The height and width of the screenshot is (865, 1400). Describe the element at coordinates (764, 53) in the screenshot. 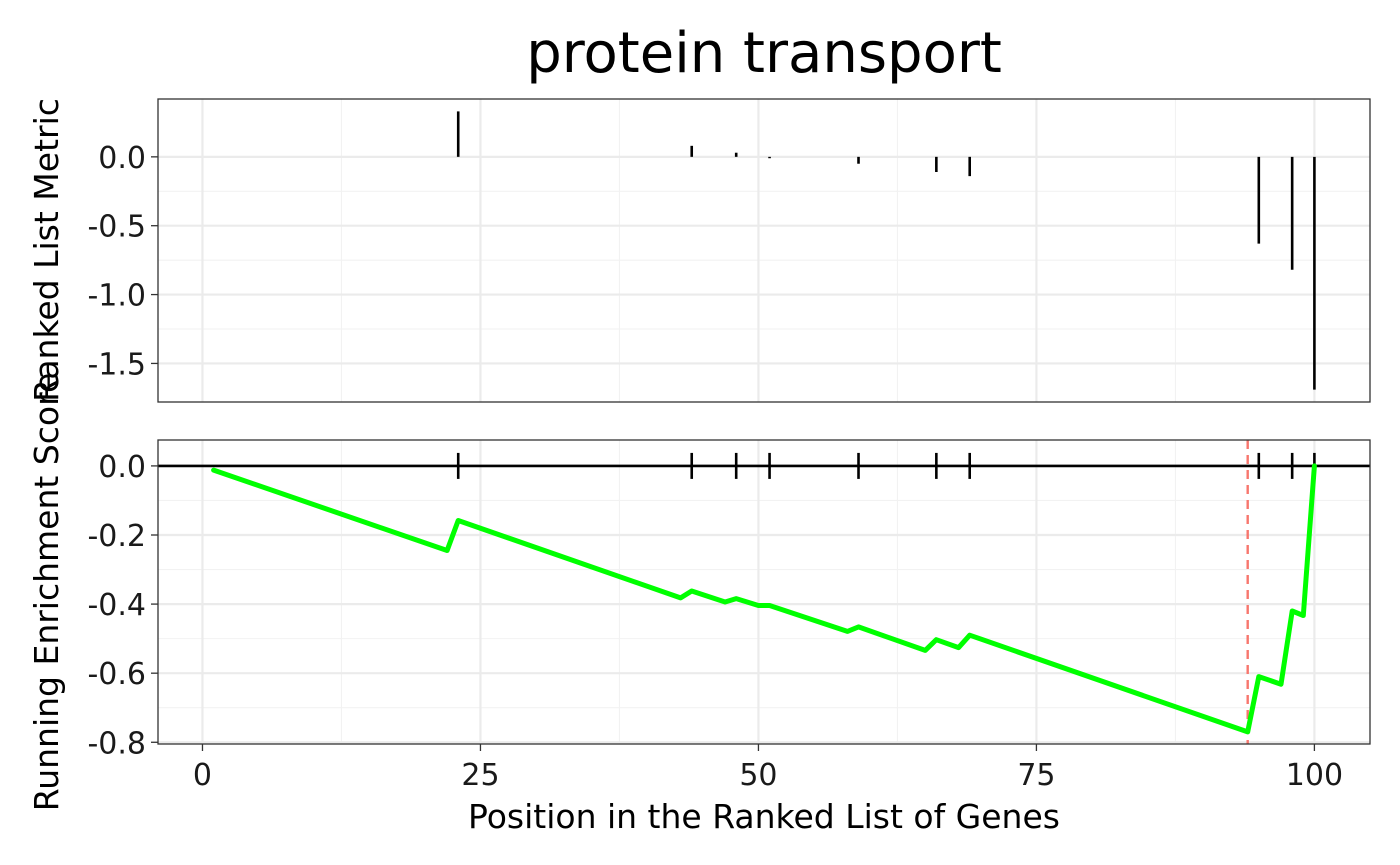

I see `chart-title: protein transport` at that location.